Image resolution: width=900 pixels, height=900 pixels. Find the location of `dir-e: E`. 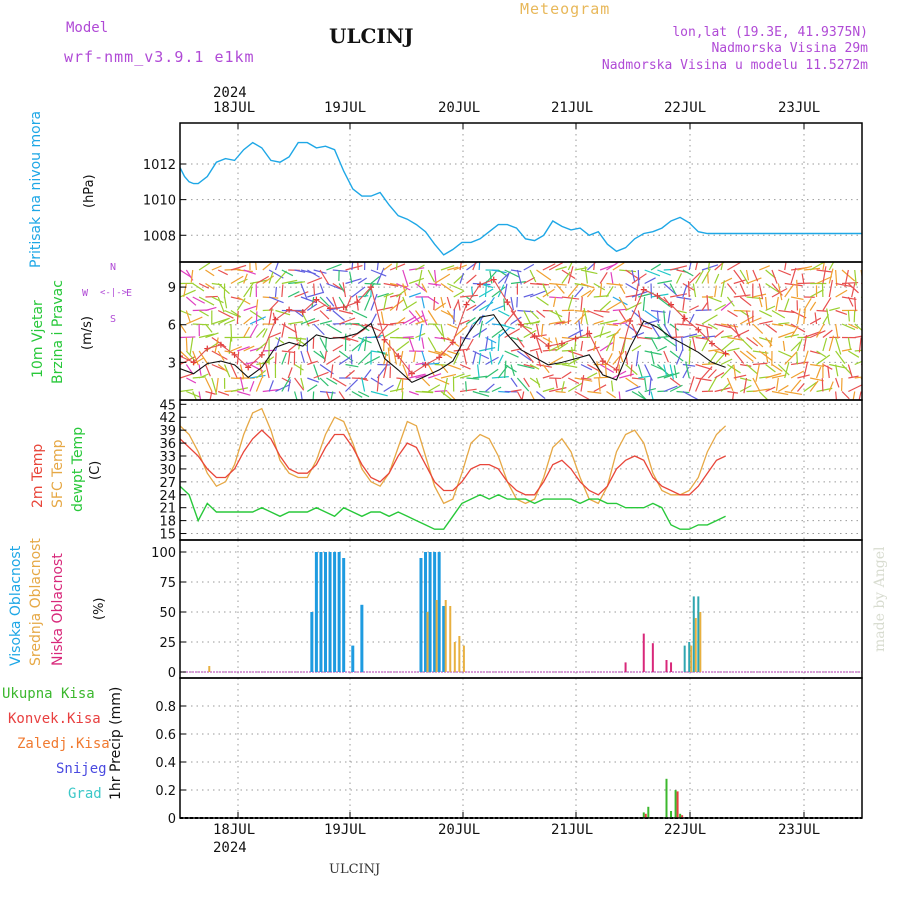

dir-e: E is located at coordinates (129, 293).